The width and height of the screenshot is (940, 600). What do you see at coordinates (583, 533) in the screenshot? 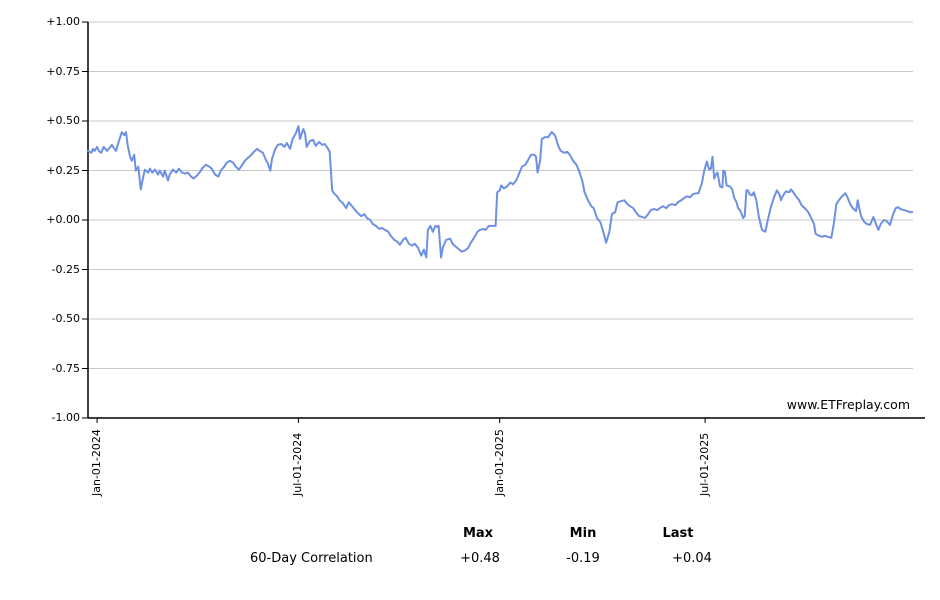
I see `summary-header-min: Min` at bounding box center [583, 533].